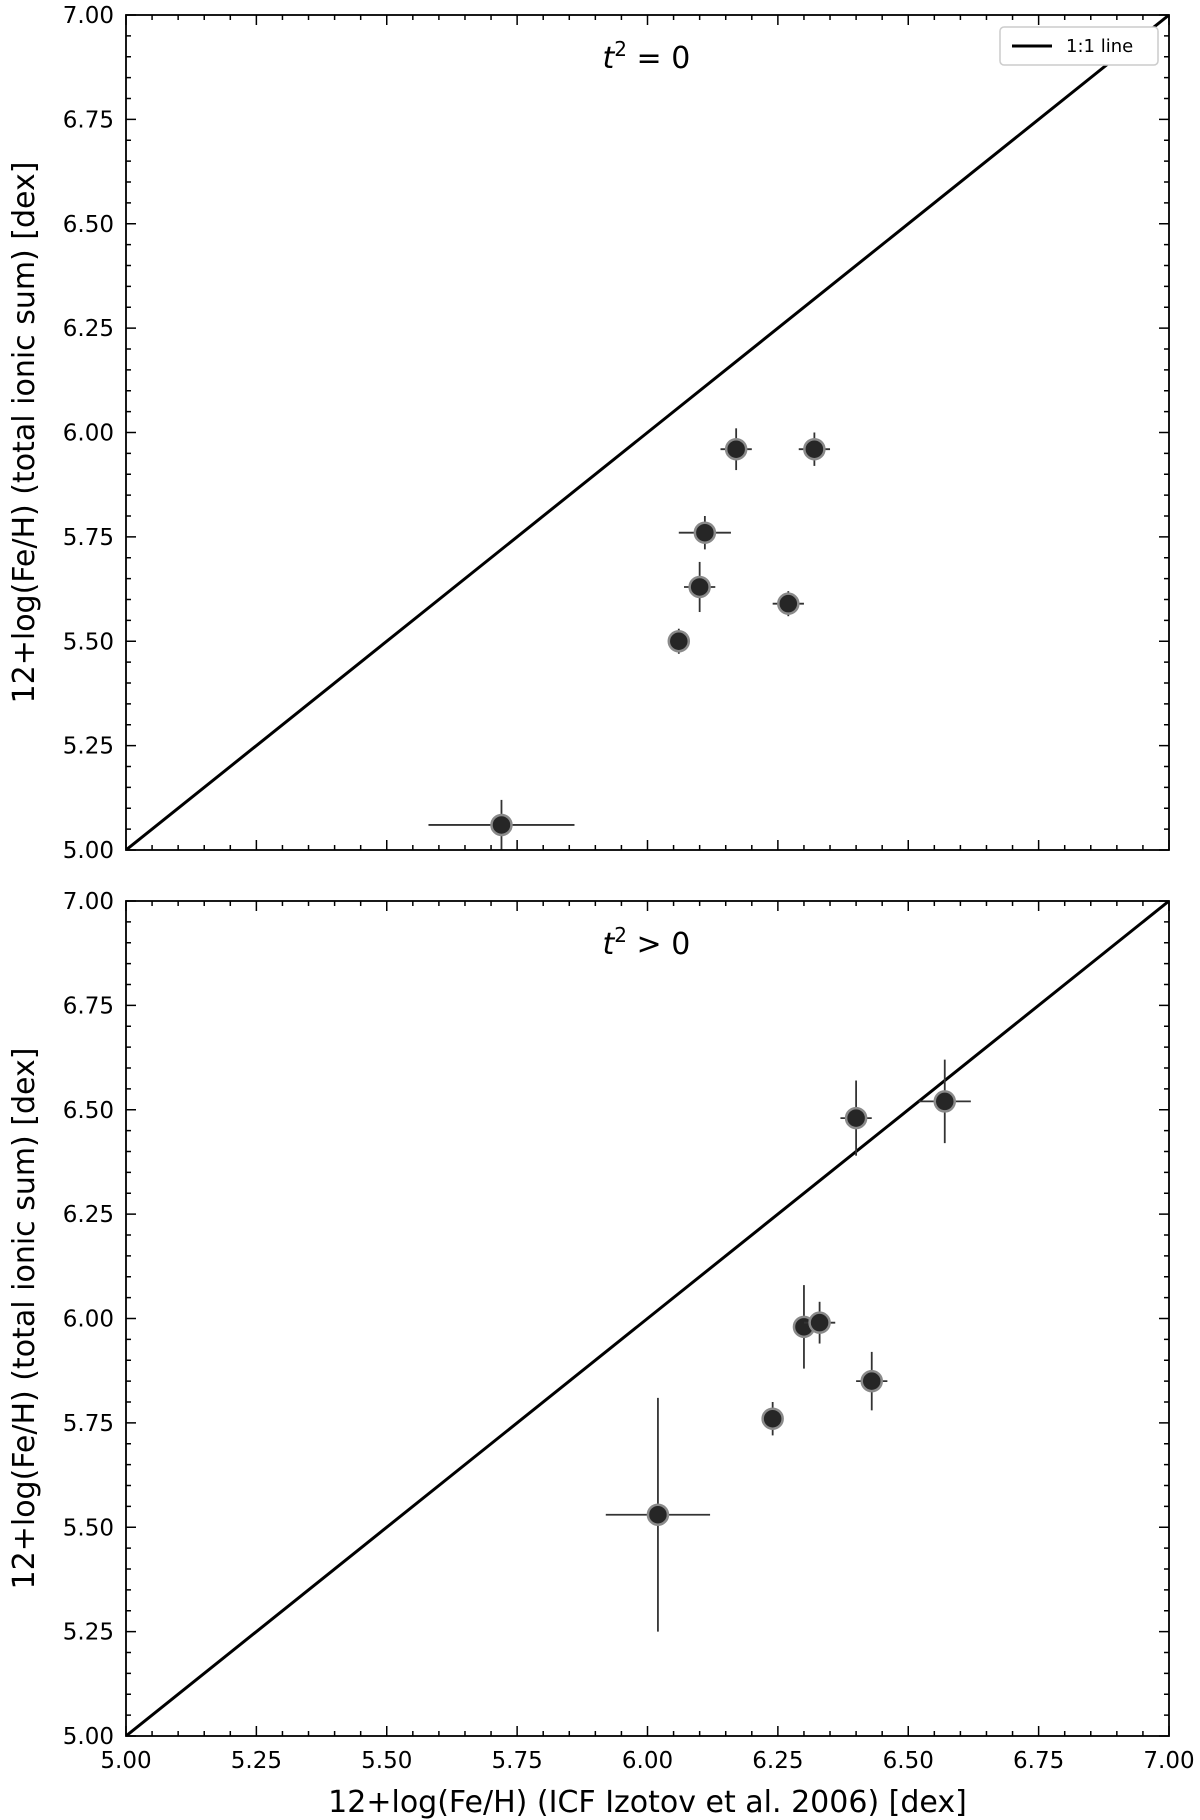 The image size is (1200, 1820). What do you see at coordinates (777, 1761) in the screenshot?
I see `x-tick-label: 6.25` at bounding box center [777, 1761].